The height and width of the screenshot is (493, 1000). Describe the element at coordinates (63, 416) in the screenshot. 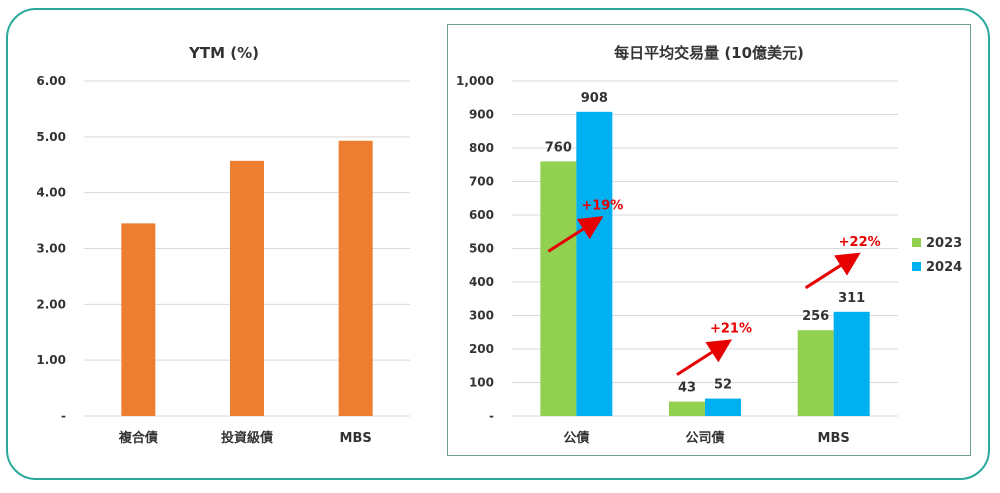

I see `ytm-y-tick-label: -` at that location.